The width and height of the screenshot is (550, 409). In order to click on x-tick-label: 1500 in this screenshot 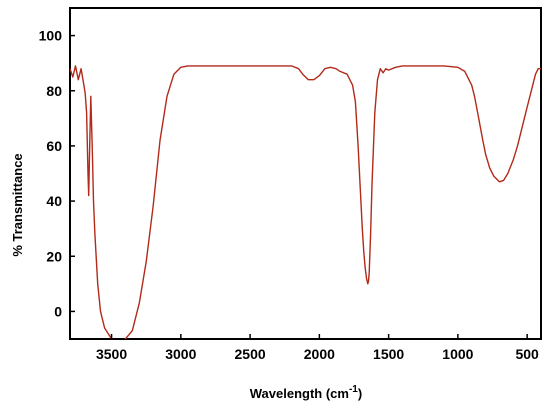, I will do `click(388, 354)`.